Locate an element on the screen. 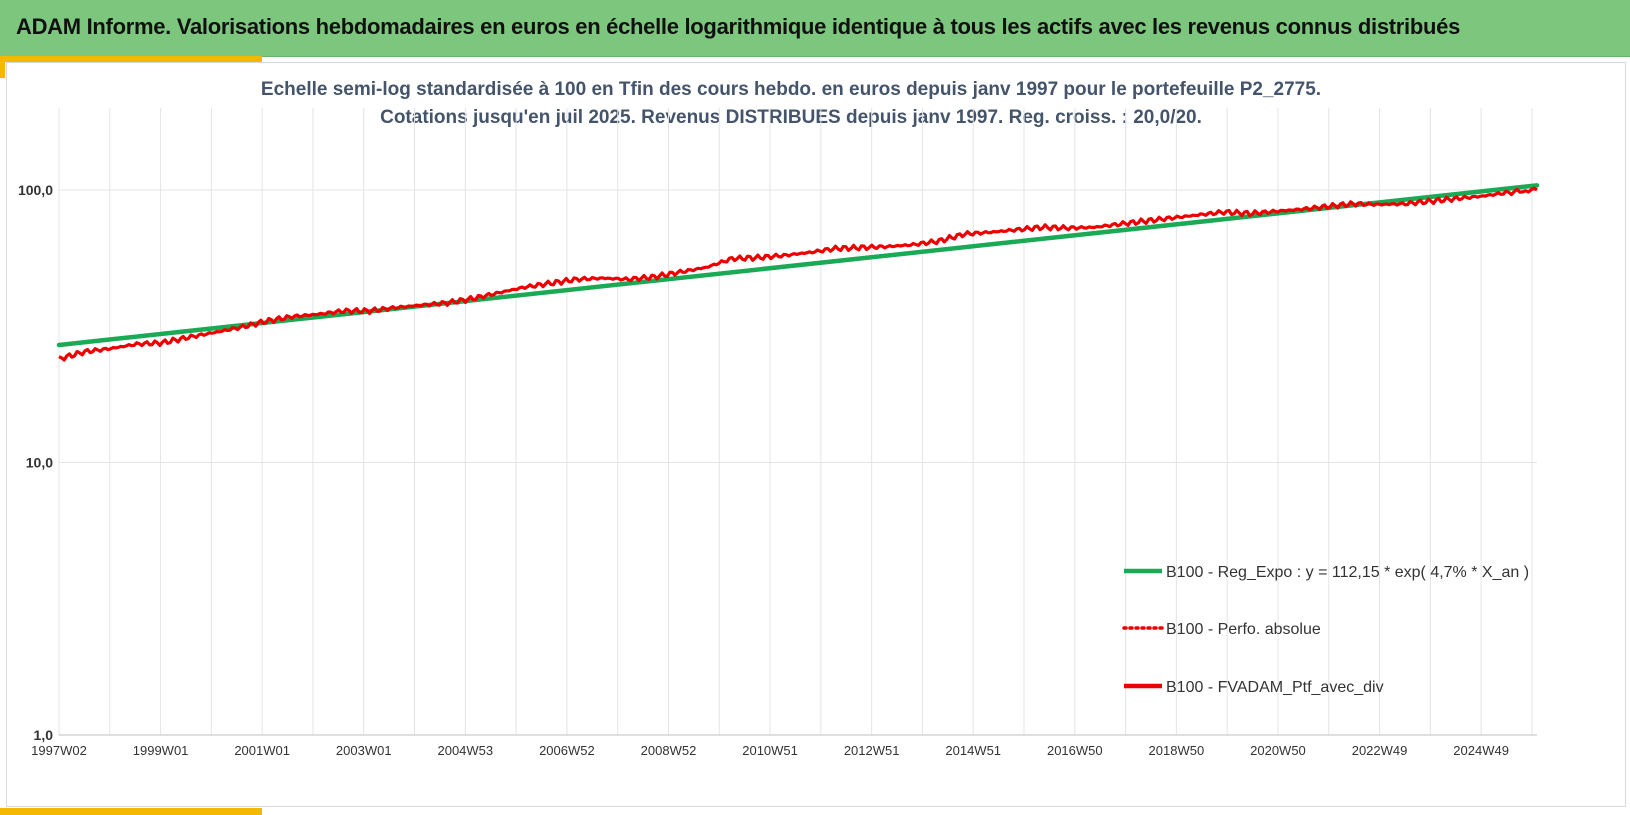  x-tick-label: 2014W51 is located at coordinates (973, 750).